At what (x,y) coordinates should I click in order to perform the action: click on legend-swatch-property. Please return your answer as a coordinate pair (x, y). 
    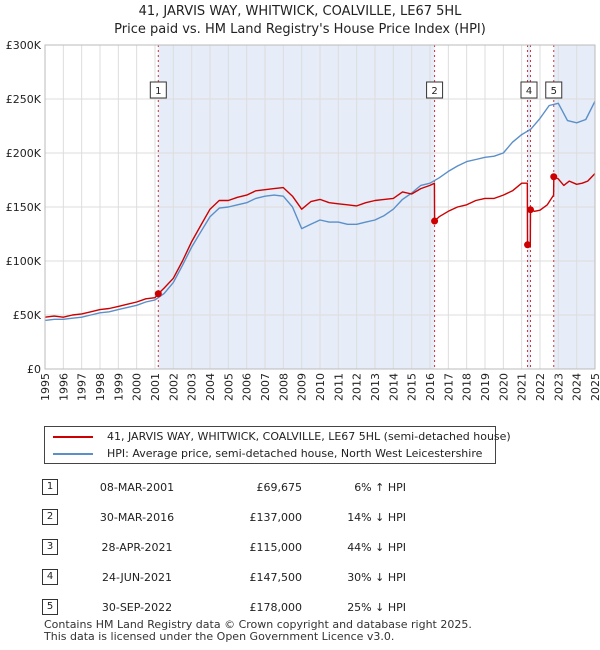
    Looking at the image, I should click on (73, 436).